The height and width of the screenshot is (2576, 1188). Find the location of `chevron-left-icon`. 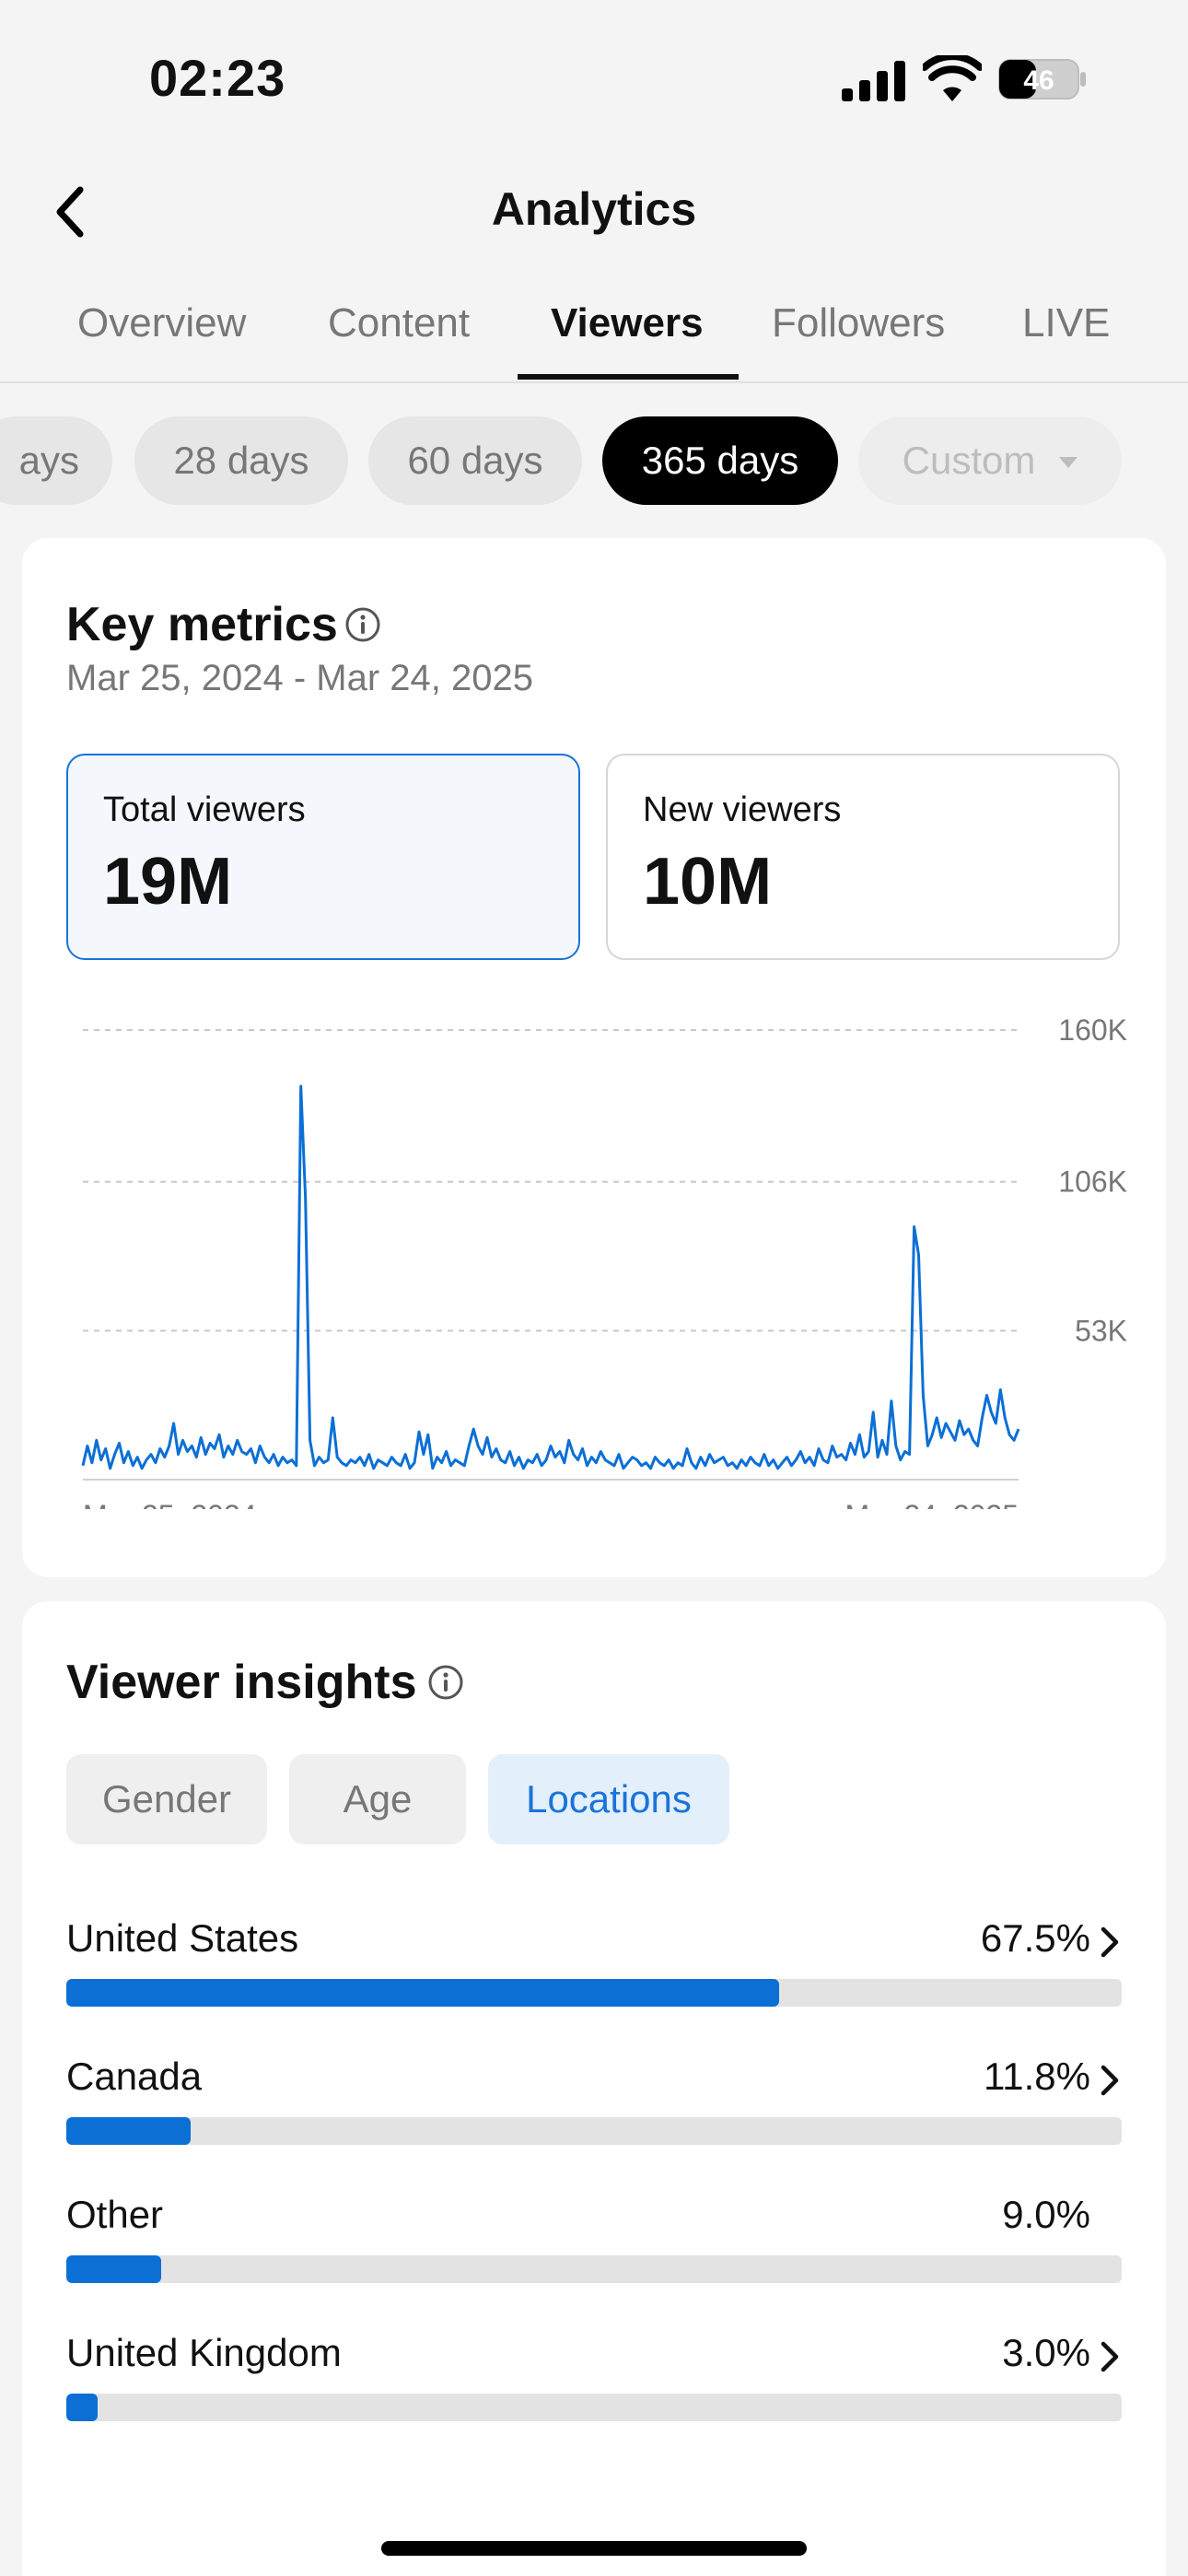

chevron-left-icon is located at coordinates (70, 212).